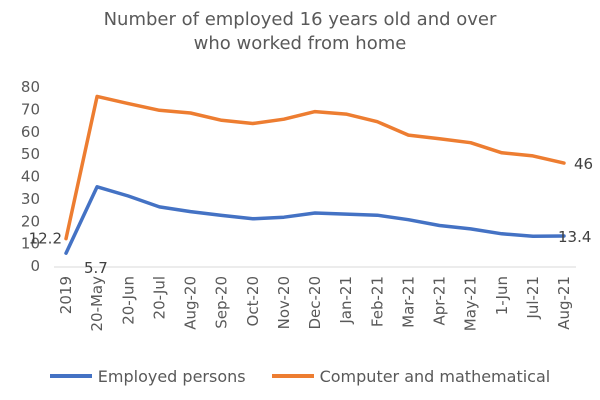 This screenshot has width=600, height=400. Describe the element at coordinates (435, 376) in the screenshot. I see `legend-label-computer: Computer and mathematical` at that location.